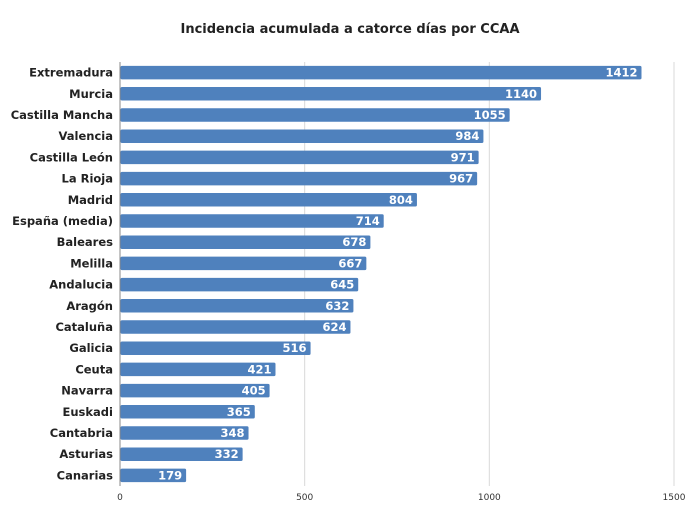 The width and height of the screenshot is (700, 529). I want to click on value-label-4: 971, so click(463, 157).